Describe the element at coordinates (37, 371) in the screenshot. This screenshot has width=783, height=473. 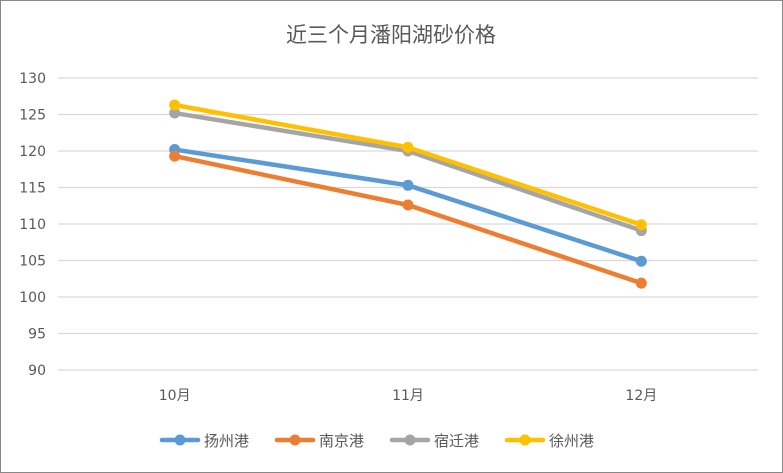
I see `y-tick-label: 90` at that location.